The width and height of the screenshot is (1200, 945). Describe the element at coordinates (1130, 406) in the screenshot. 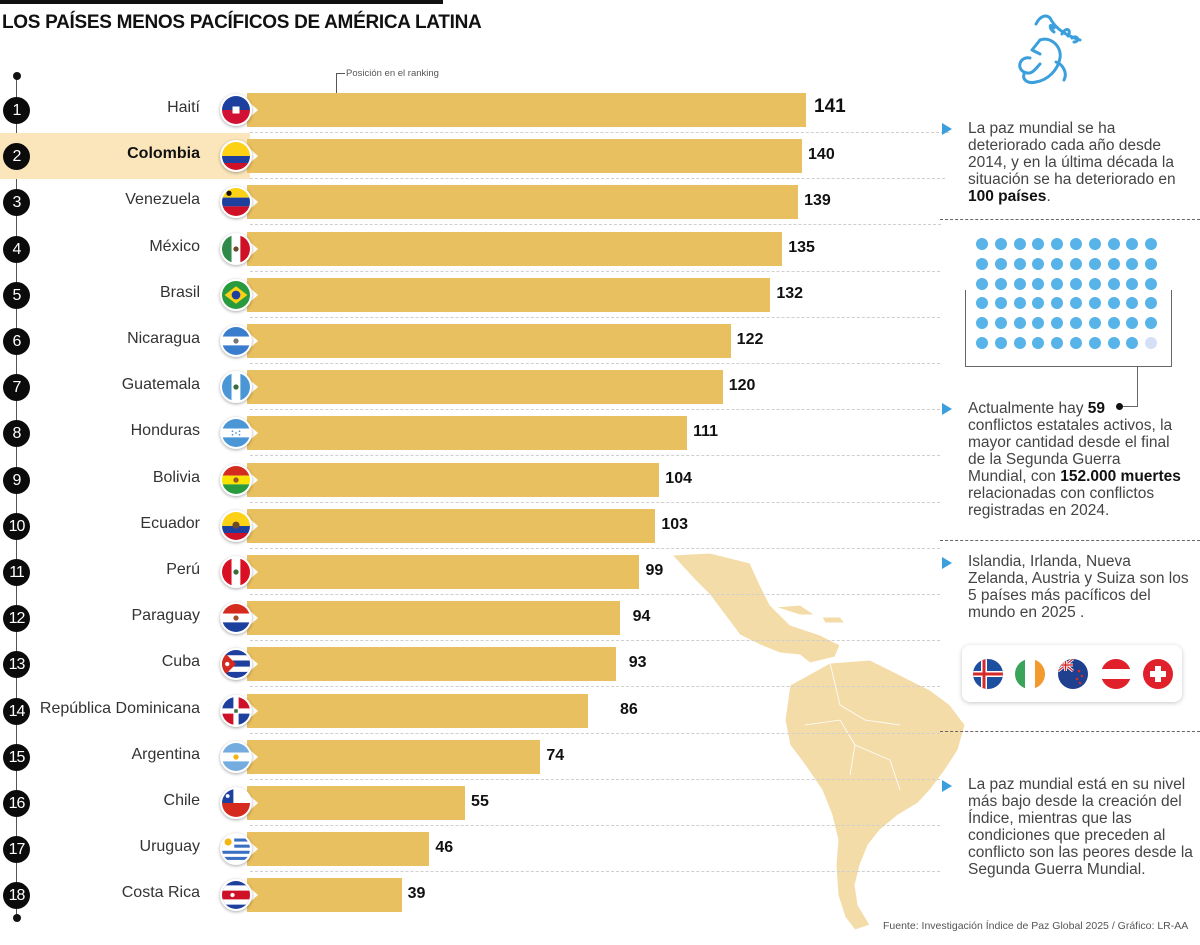

I see `dot-grid-connector-h` at that location.